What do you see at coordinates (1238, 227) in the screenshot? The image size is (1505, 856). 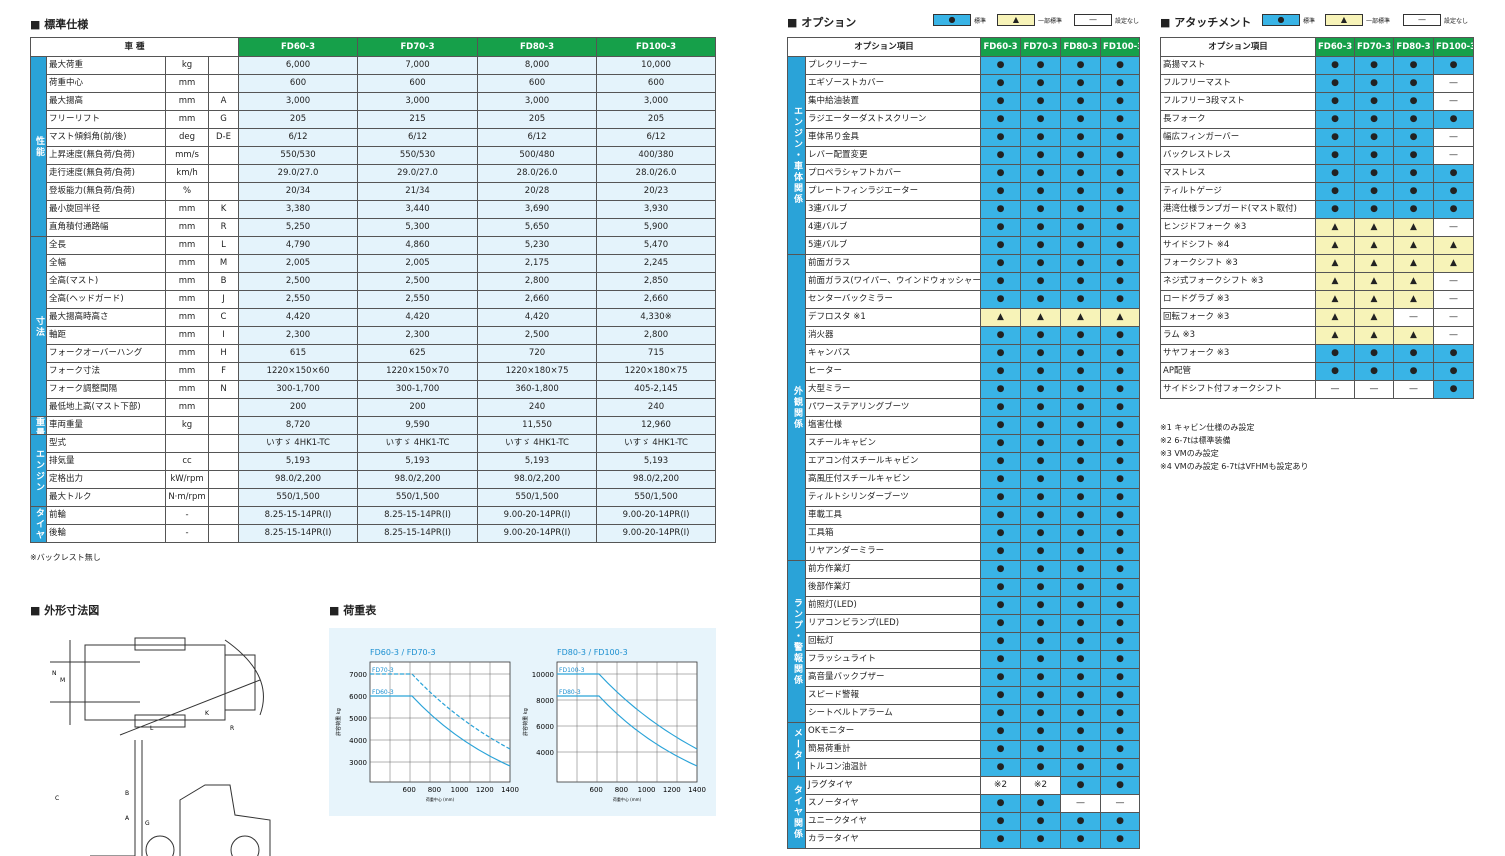 I see `attachment-label: ヒンジドフォーク ※3` at bounding box center [1238, 227].